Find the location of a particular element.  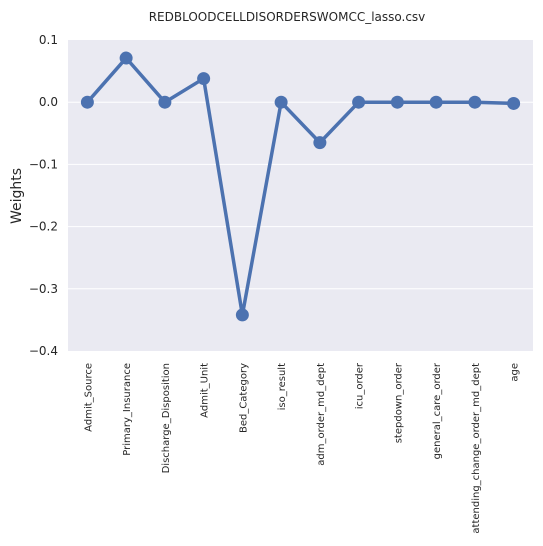

x-tick-label: Discharge_Disposition is located at coordinates (166, 418).